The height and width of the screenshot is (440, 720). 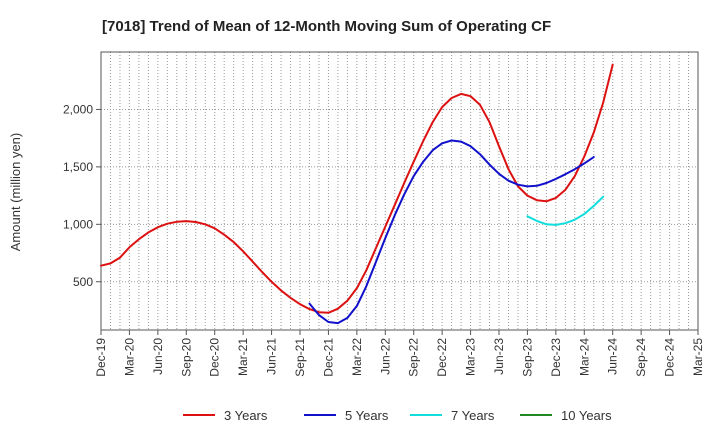 What do you see at coordinates (698, 357) in the screenshot?
I see `x-tick-label: Mar-25` at bounding box center [698, 357].